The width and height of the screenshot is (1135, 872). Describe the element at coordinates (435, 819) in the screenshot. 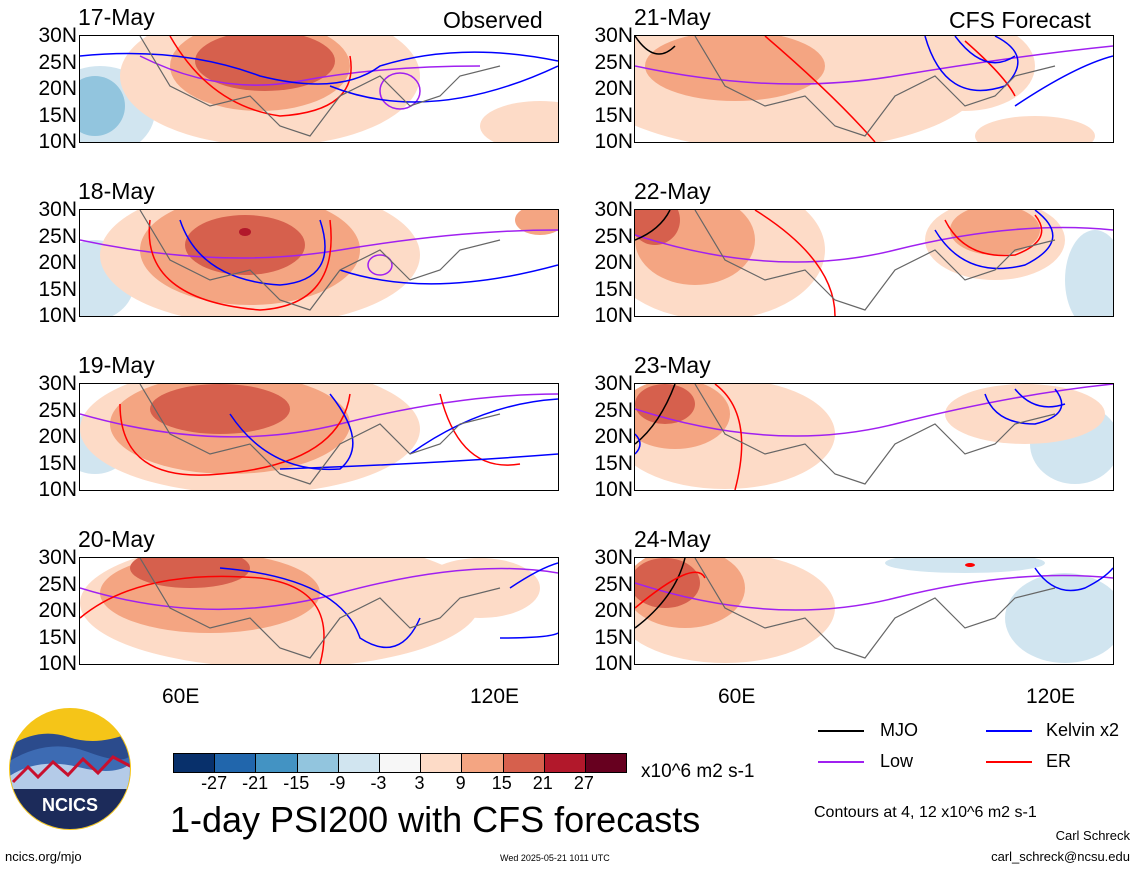

I see `figure-title: 1-day PSI200 with CFS forecasts` at that location.